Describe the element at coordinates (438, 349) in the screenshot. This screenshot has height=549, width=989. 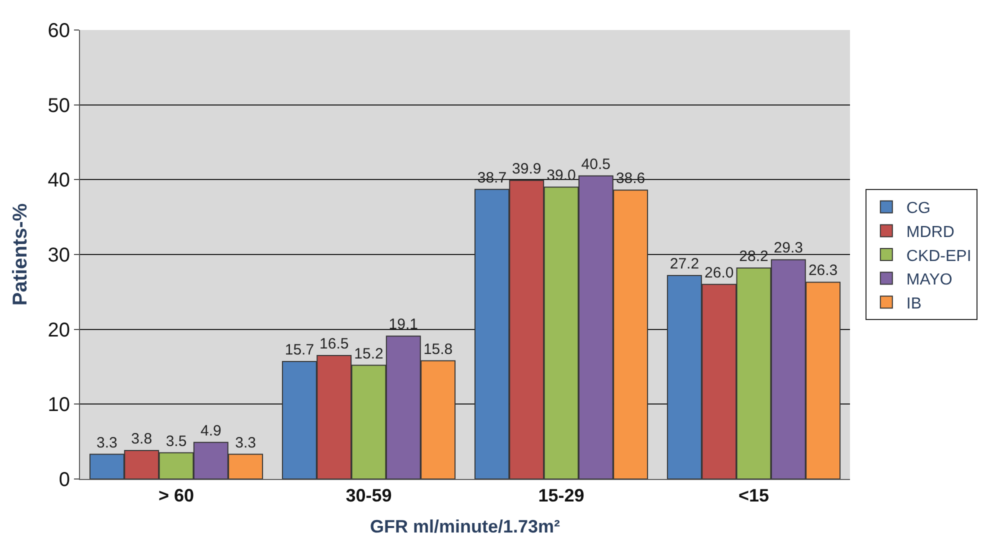
I see `data-label: 15.8` at that location.